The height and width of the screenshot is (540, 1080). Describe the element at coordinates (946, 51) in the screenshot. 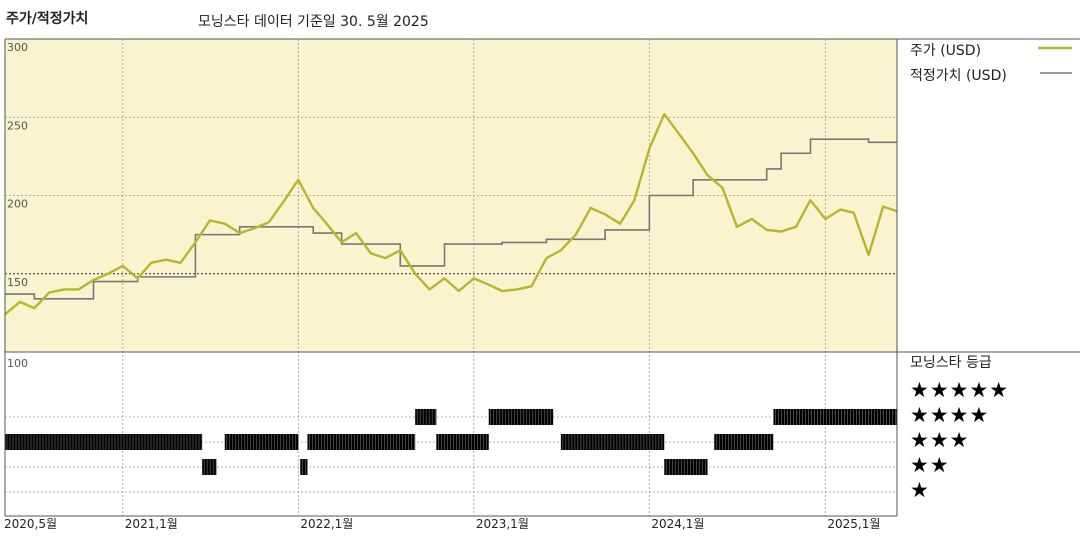

I see `legend-price-label: 주가 (USD)` at that location.